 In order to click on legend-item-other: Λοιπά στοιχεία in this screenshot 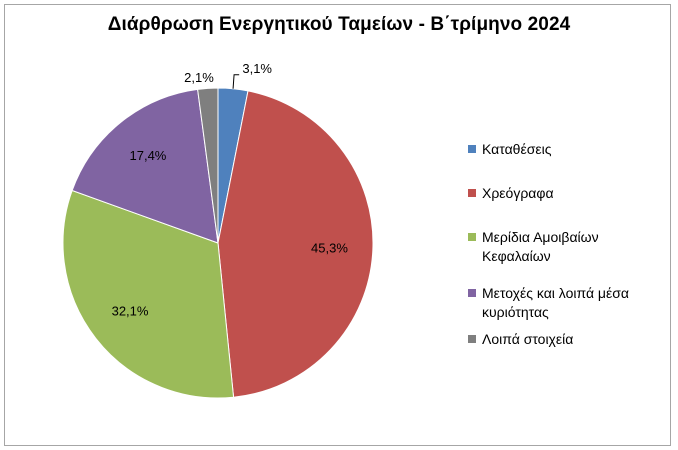, I will do `click(567, 339)`.